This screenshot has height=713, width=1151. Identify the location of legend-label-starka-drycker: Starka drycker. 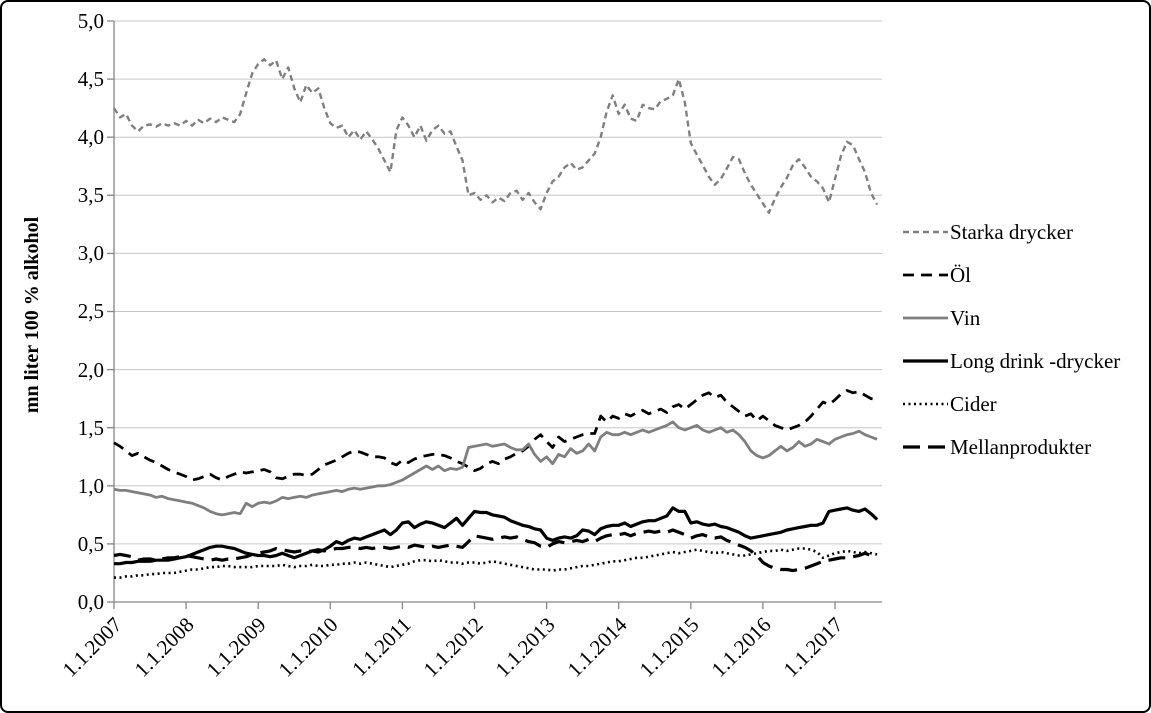
(1011, 232).